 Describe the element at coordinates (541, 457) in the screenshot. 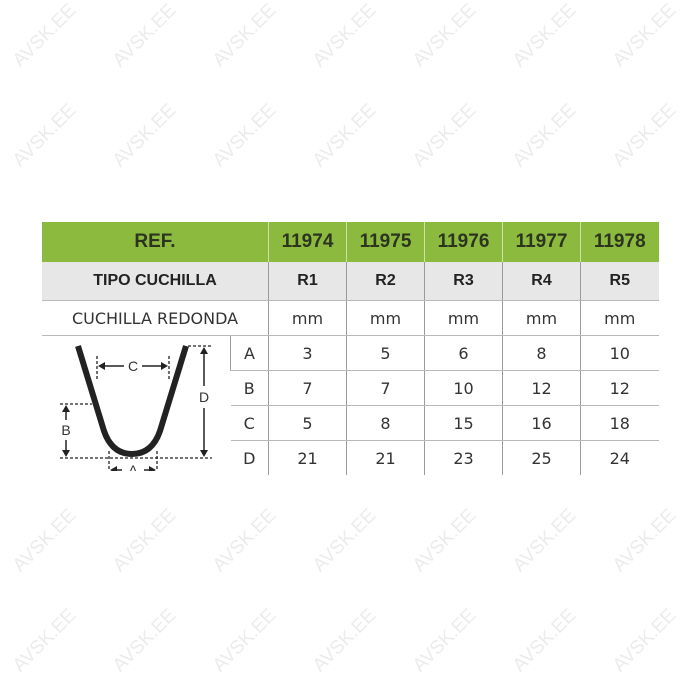

I see `dimension-cell: 25` at that location.